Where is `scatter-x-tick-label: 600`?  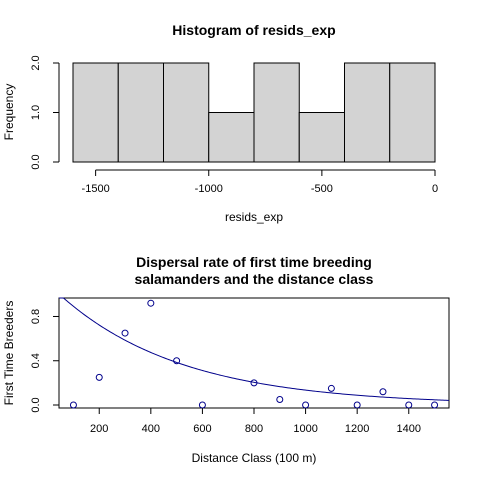 scatter-x-tick-label: 600 is located at coordinates (202, 429).